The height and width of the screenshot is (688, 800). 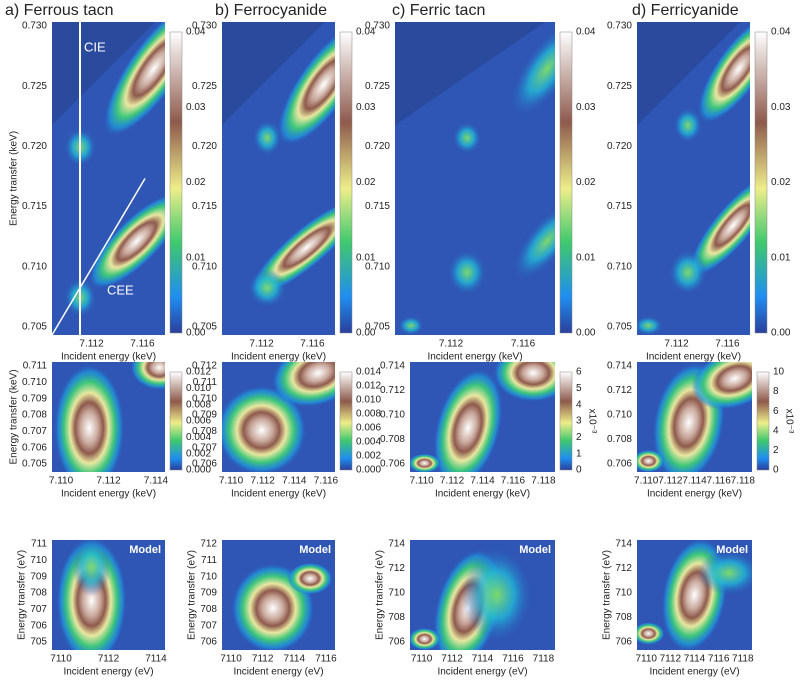 What do you see at coordinates (204, 86) in the screenshot?
I see `y-tick-label: 0.725` at bounding box center [204, 86].